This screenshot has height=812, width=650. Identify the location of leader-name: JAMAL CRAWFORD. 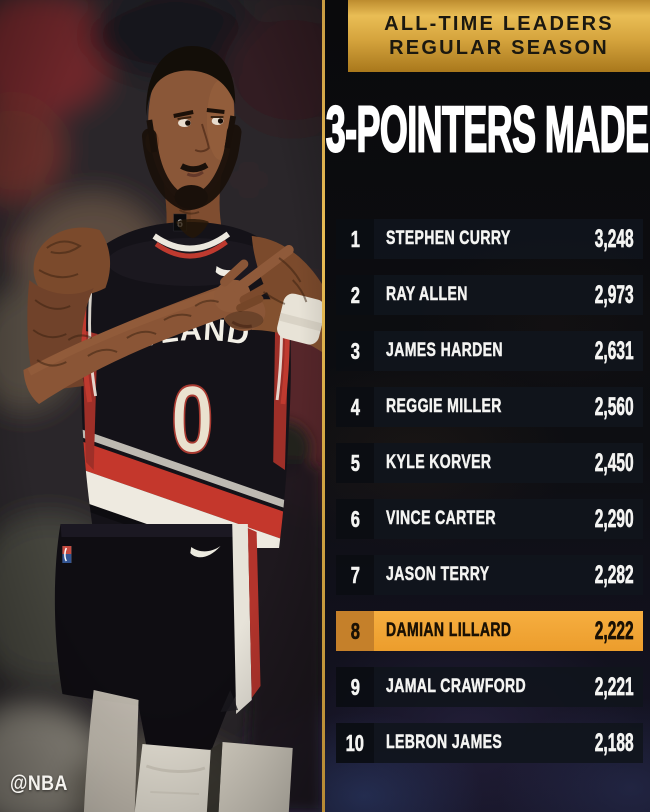
(456, 686).